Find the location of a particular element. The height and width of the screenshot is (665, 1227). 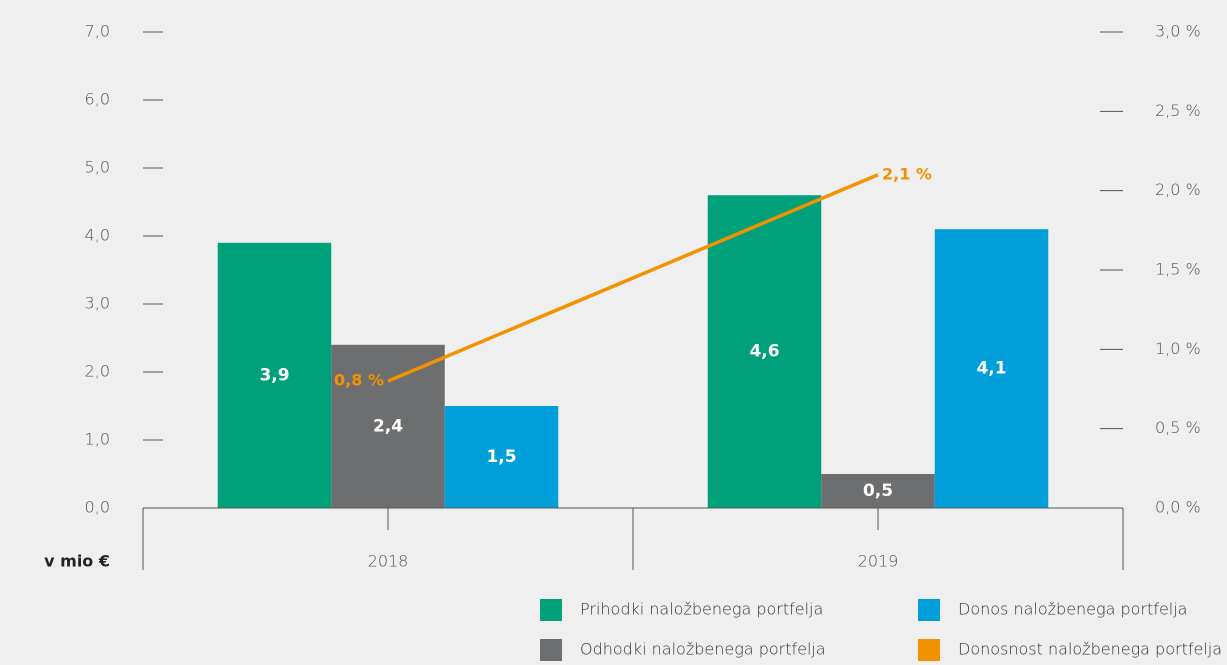

y-tick-label: 5,0 is located at coordinates (97, 167).